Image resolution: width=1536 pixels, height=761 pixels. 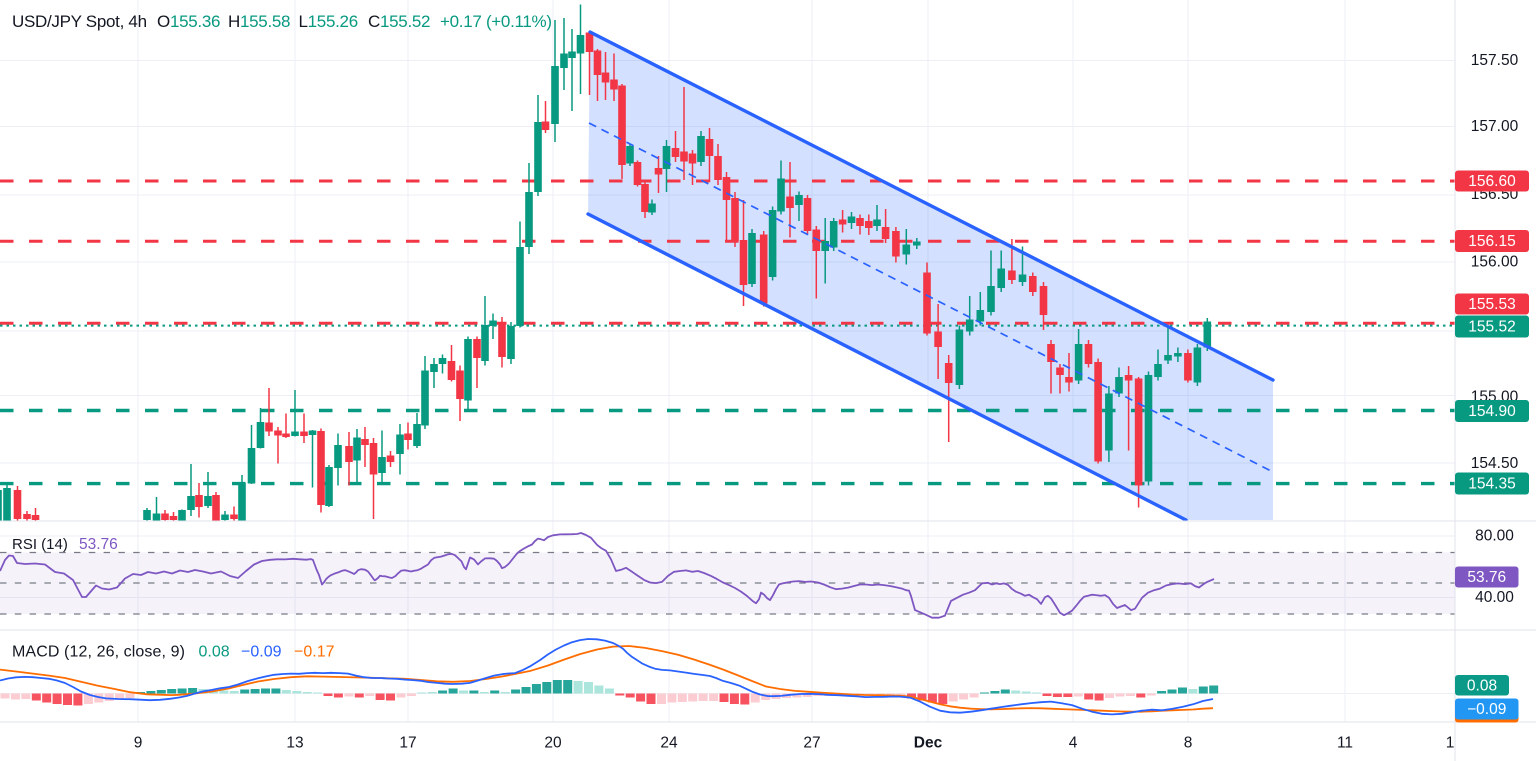 I want to click on svg-text: 9, so click(x=138, y=743).